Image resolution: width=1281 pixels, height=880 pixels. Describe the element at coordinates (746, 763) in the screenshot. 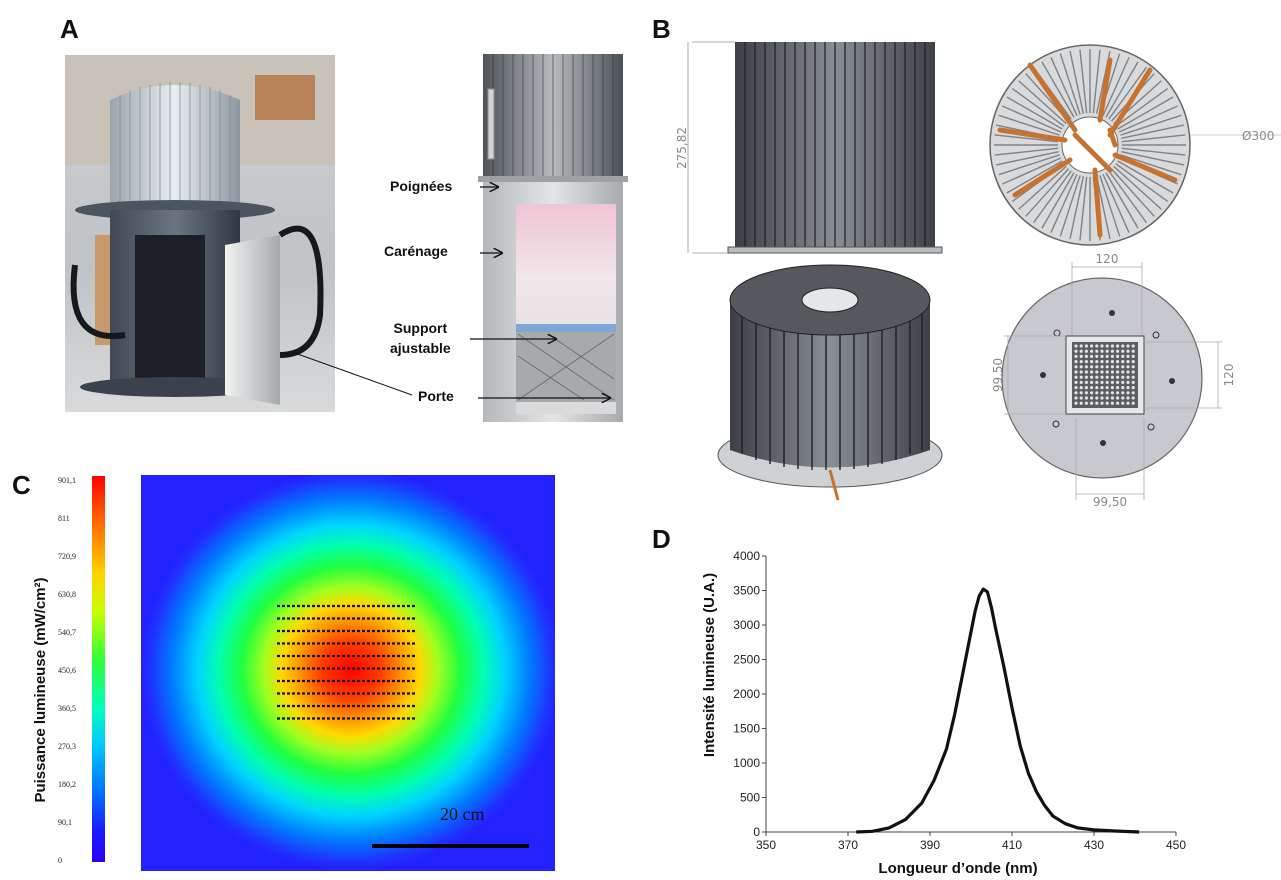

I see `y-tick-label: 1000` at that location.